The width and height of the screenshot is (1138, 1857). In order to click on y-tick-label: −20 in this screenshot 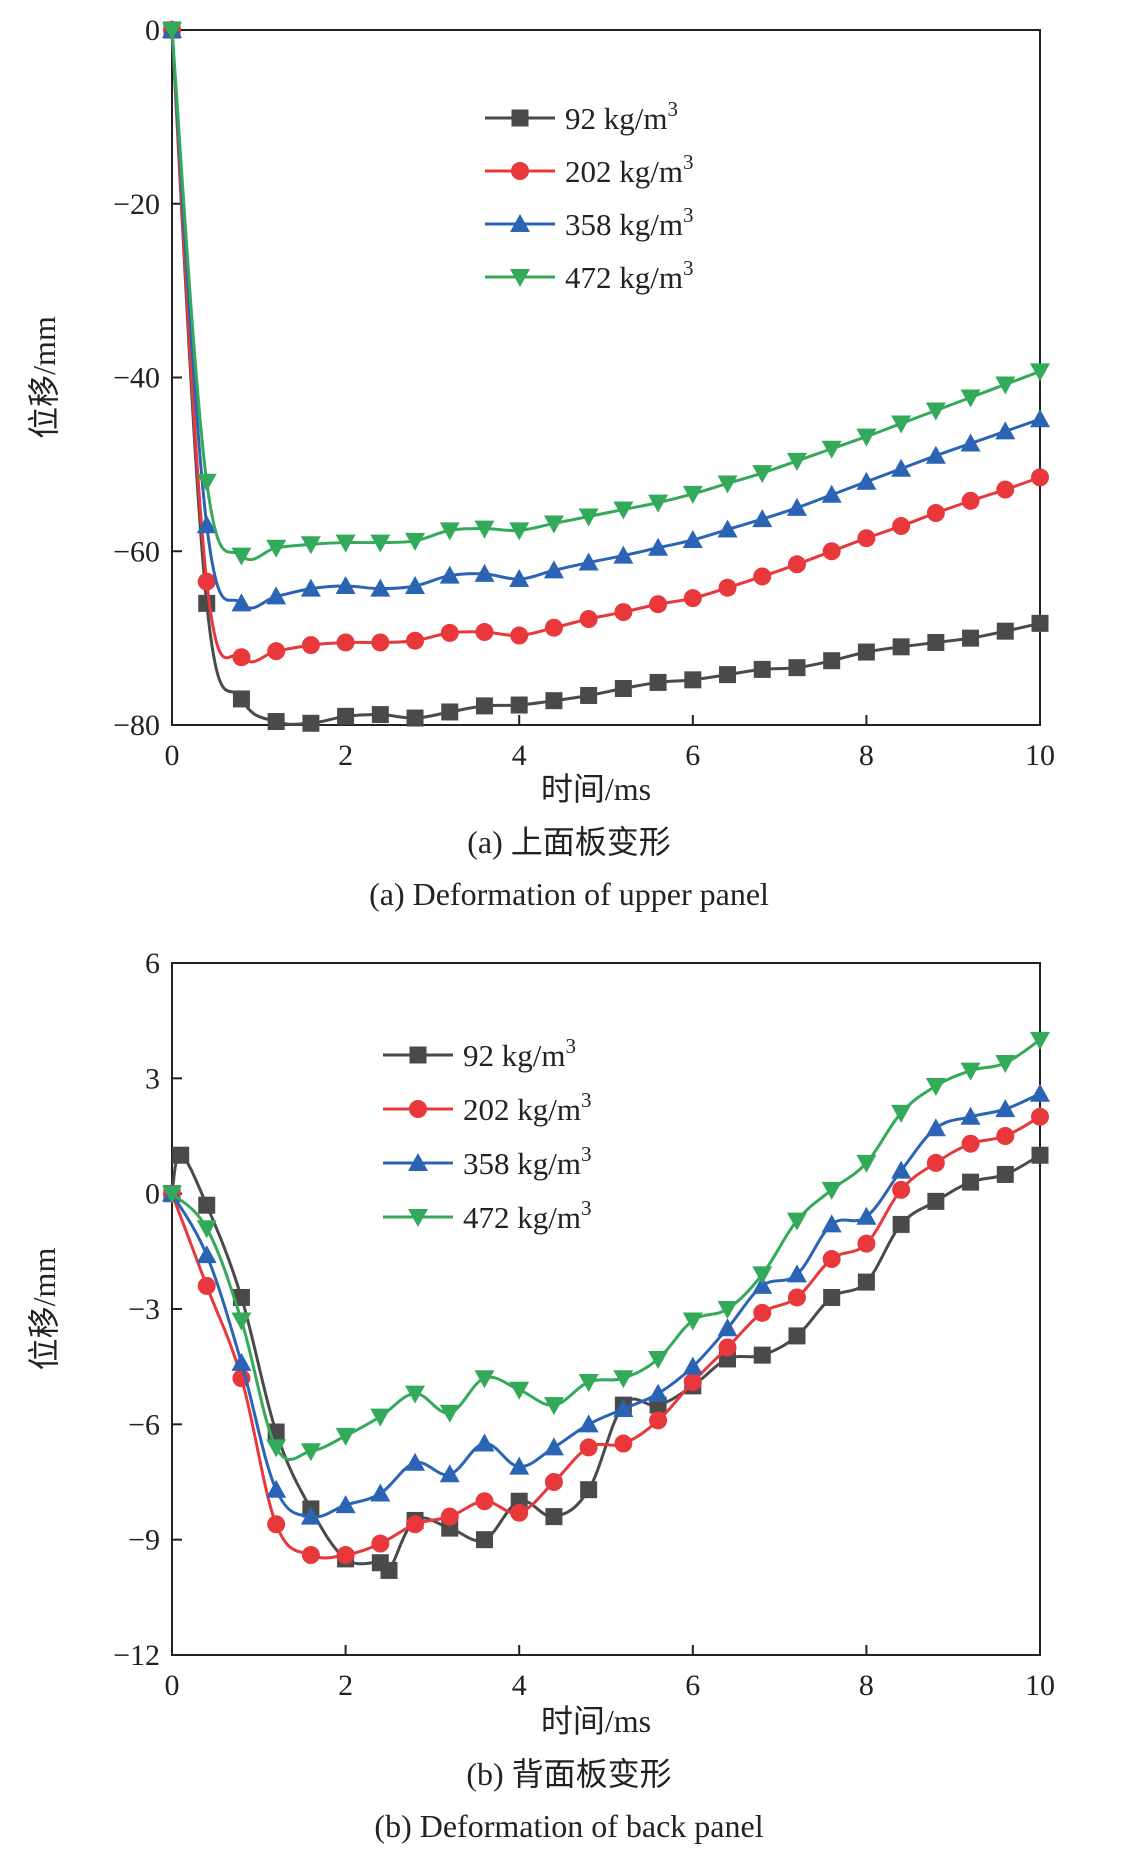, I will do `click(136, 204)`.